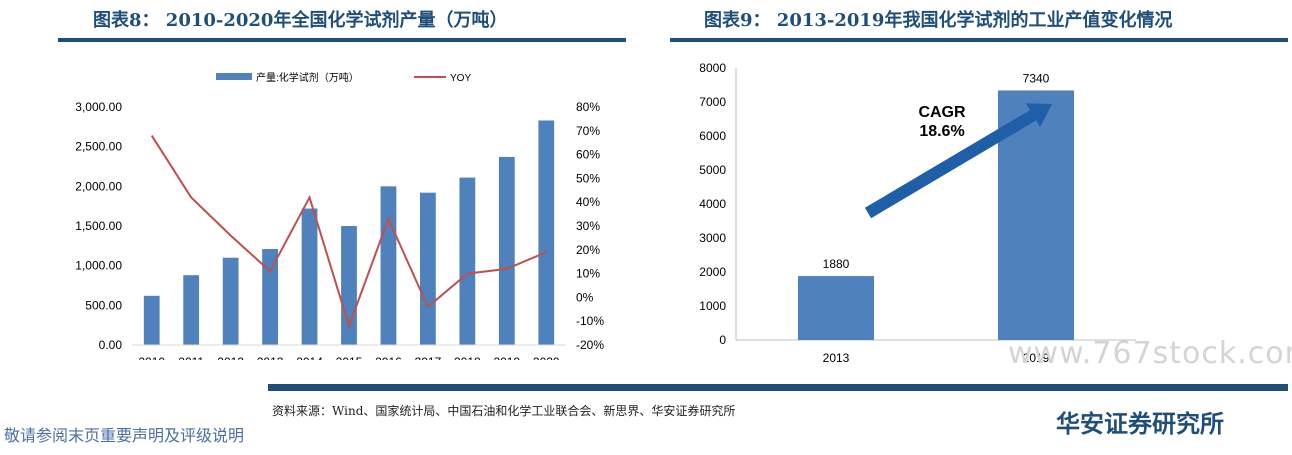 The width and height of the screenshot is (1292, 455). What do you see at coordinates (124, 435) in the screenshot?
I see `disclaimer-link: 敬请参阅末页重要声明及评级说明` at bounding box center [124, 435].